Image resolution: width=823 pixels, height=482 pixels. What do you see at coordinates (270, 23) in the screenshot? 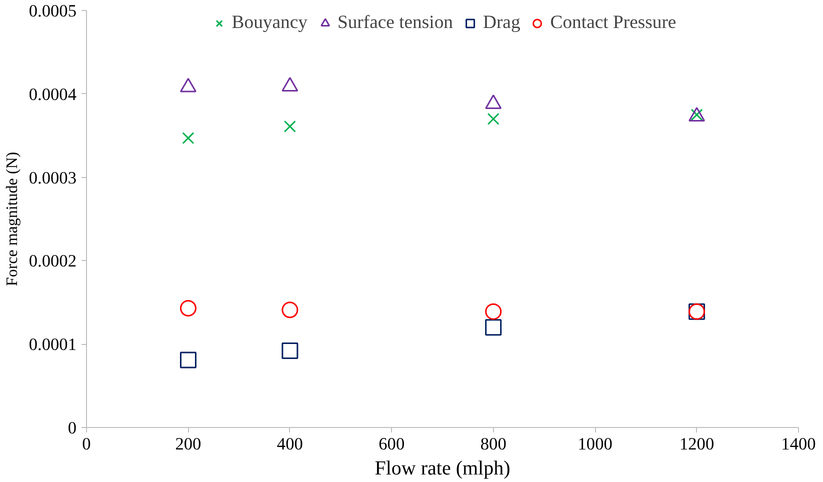
I see `legend-label: Bouyancy` at bounding box center [270, 23].